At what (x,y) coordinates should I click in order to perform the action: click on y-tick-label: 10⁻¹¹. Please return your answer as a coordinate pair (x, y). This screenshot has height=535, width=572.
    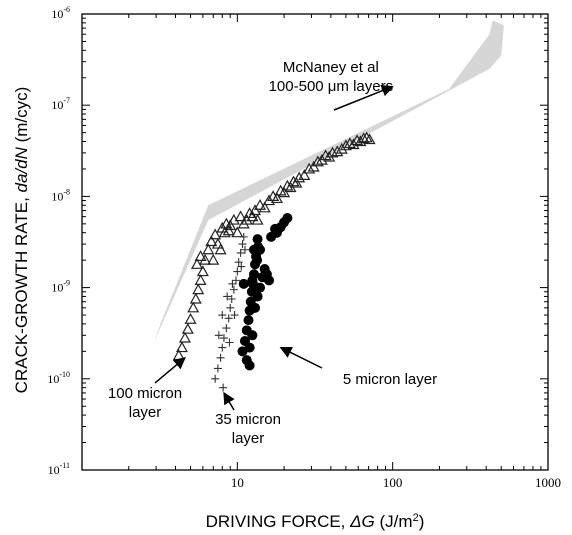
    Looking at the image, I should click on (59, 469).